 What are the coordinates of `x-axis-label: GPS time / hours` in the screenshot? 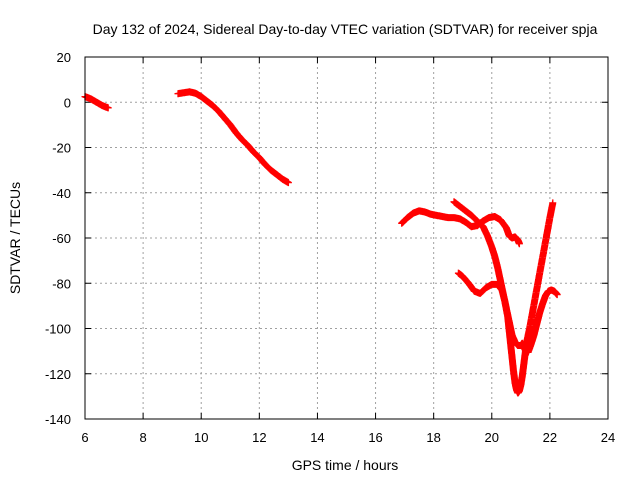 It's located at (345, 465).